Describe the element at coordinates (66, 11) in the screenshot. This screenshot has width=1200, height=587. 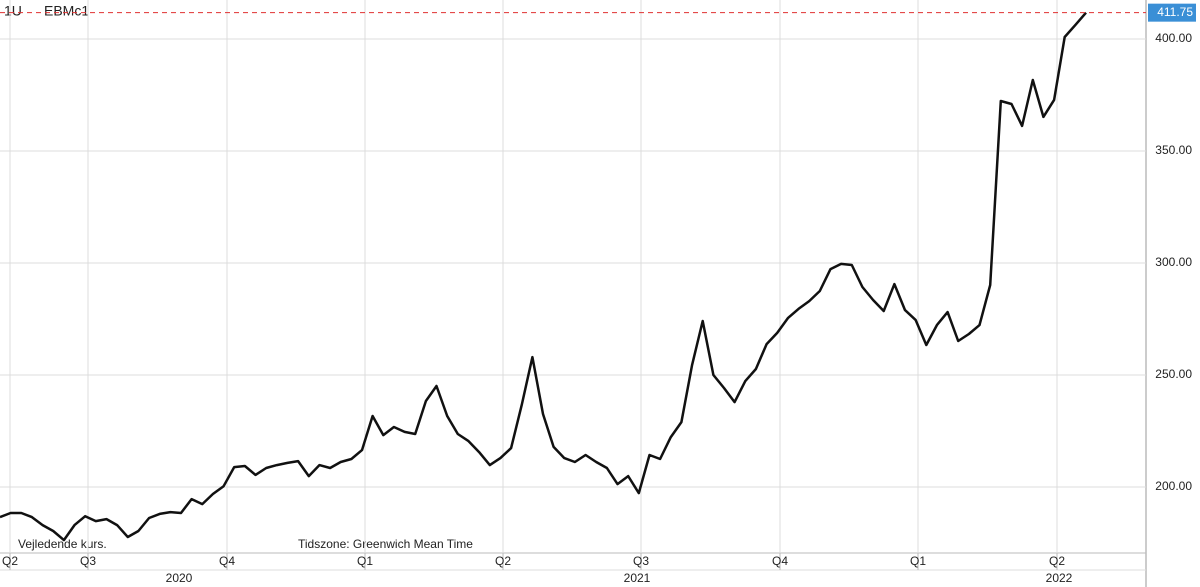
I see `instrument: EBMc1` at that location.